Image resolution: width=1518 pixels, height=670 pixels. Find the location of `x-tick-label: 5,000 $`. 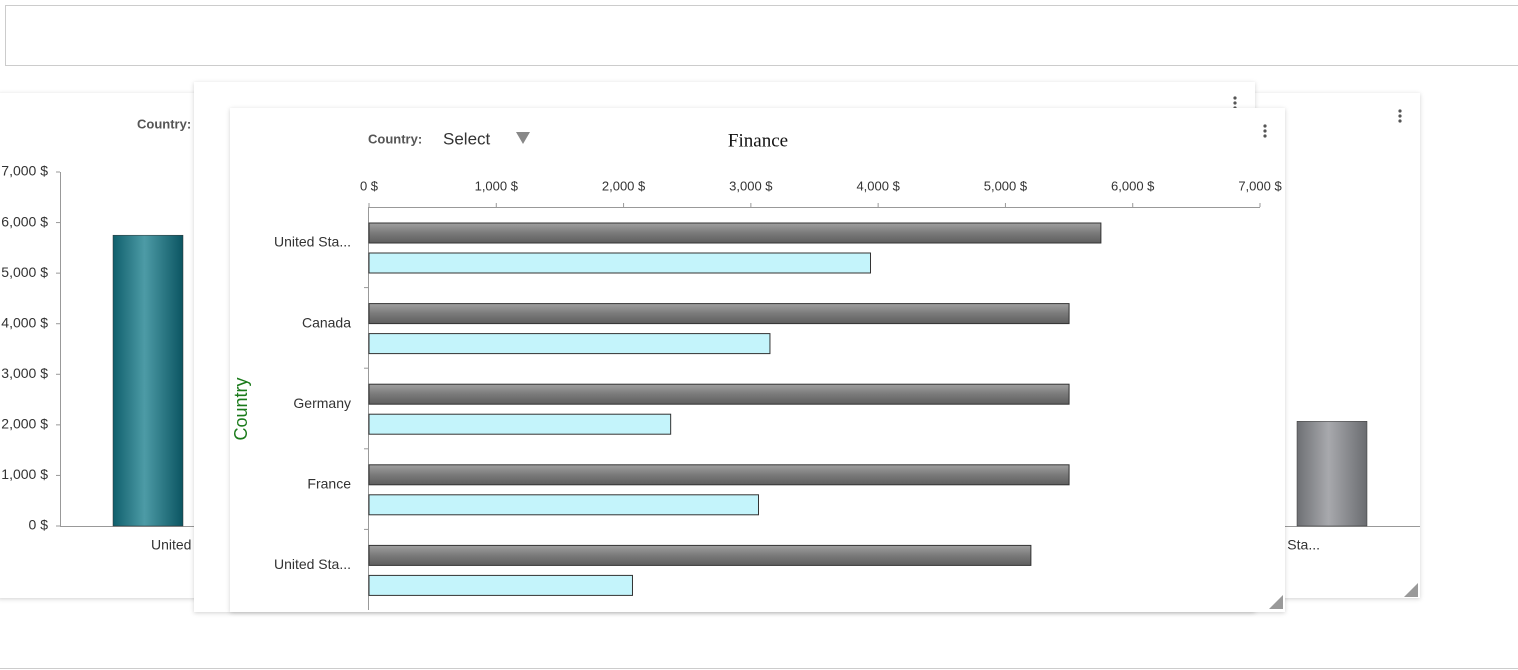

x-tick-label: 5,000 $ is located at coordinates (1006, 185).